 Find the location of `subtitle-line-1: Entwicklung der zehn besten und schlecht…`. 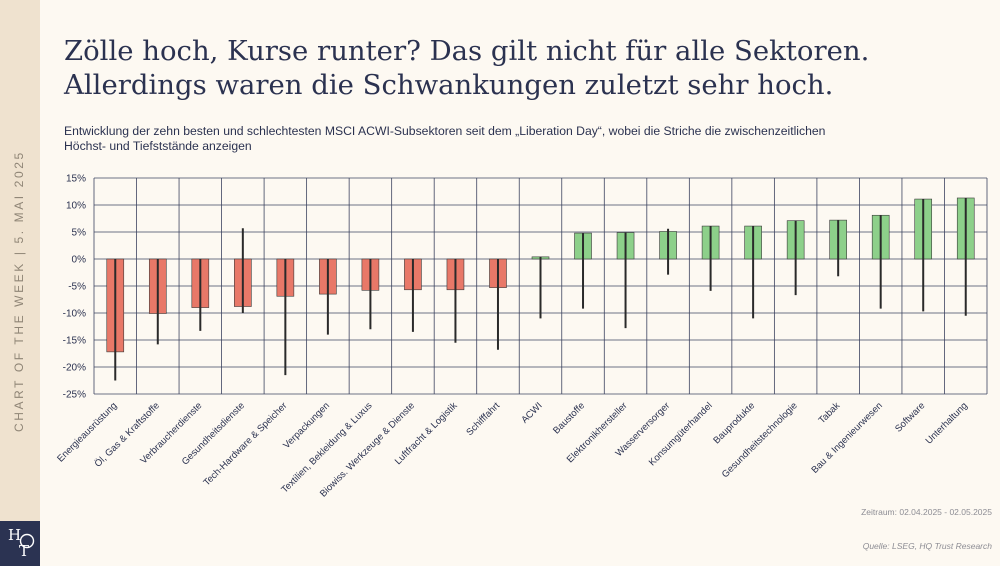

subtitle-line-1: Entwicklung der zehn besten und schlecht… is located at coordinates (445, 131).